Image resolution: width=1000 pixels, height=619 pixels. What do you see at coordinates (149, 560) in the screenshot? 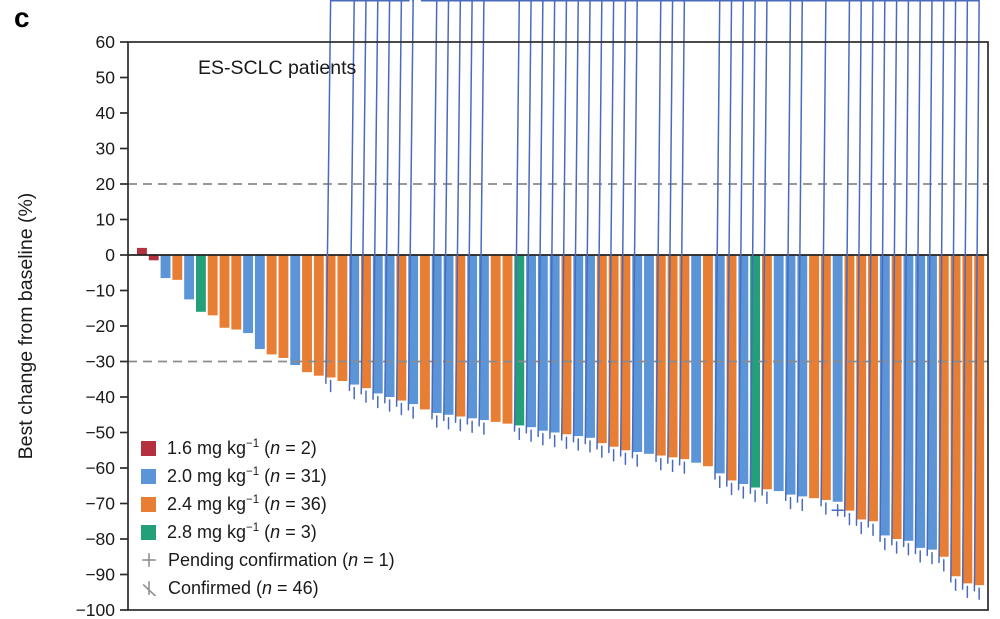
I see `plus-icon` at bounding box center [149, 560].